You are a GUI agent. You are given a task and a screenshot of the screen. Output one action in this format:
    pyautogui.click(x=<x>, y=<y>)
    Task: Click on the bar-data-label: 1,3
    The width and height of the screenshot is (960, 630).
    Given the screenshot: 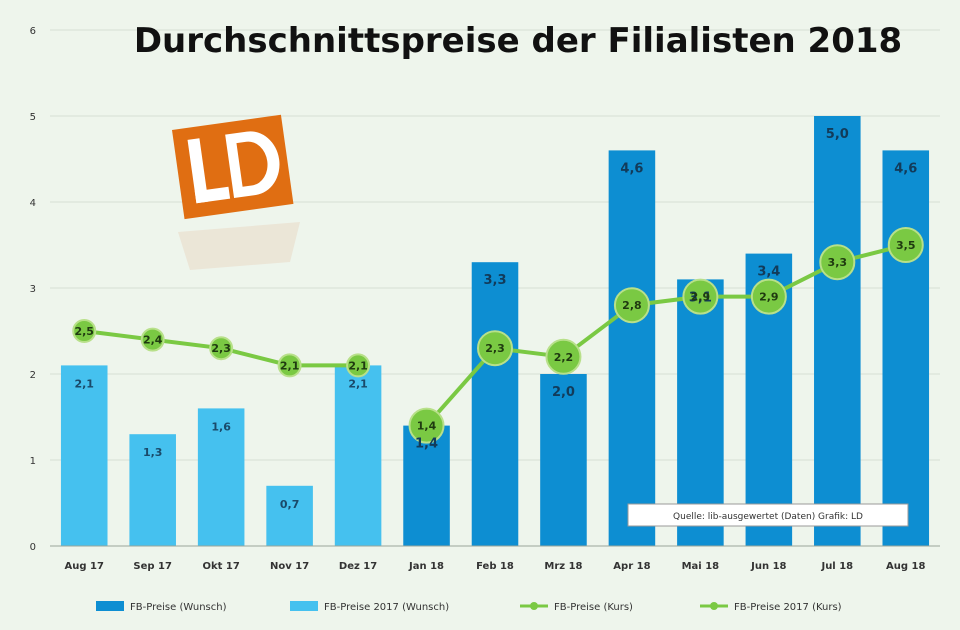 What is the action you would take?
    pyautogui.click(x=153, y=452)
    